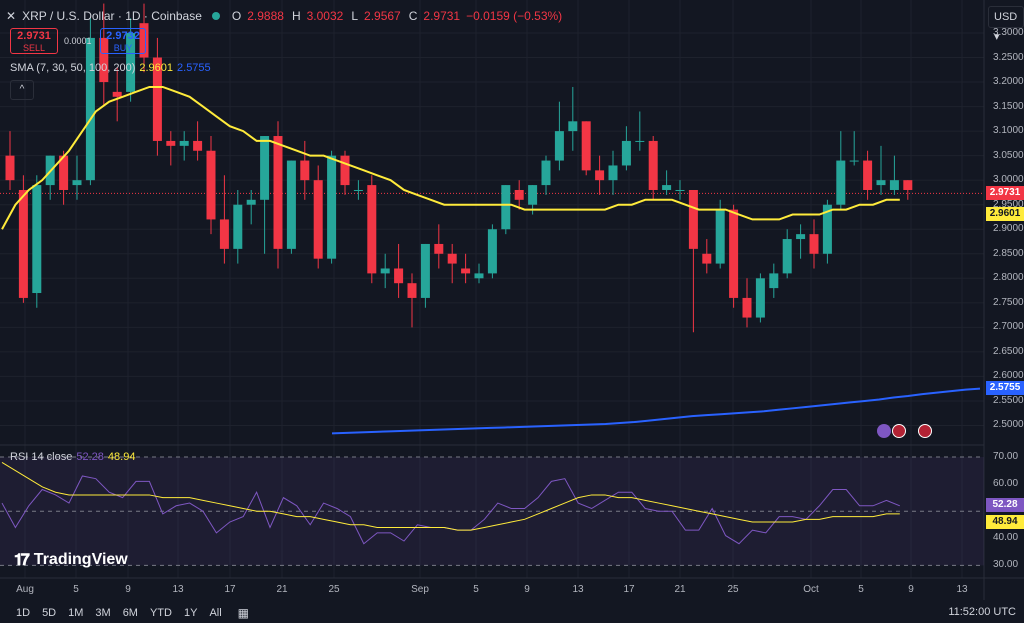  I want to click on close-x-icon: ✕, so click(11, 16).